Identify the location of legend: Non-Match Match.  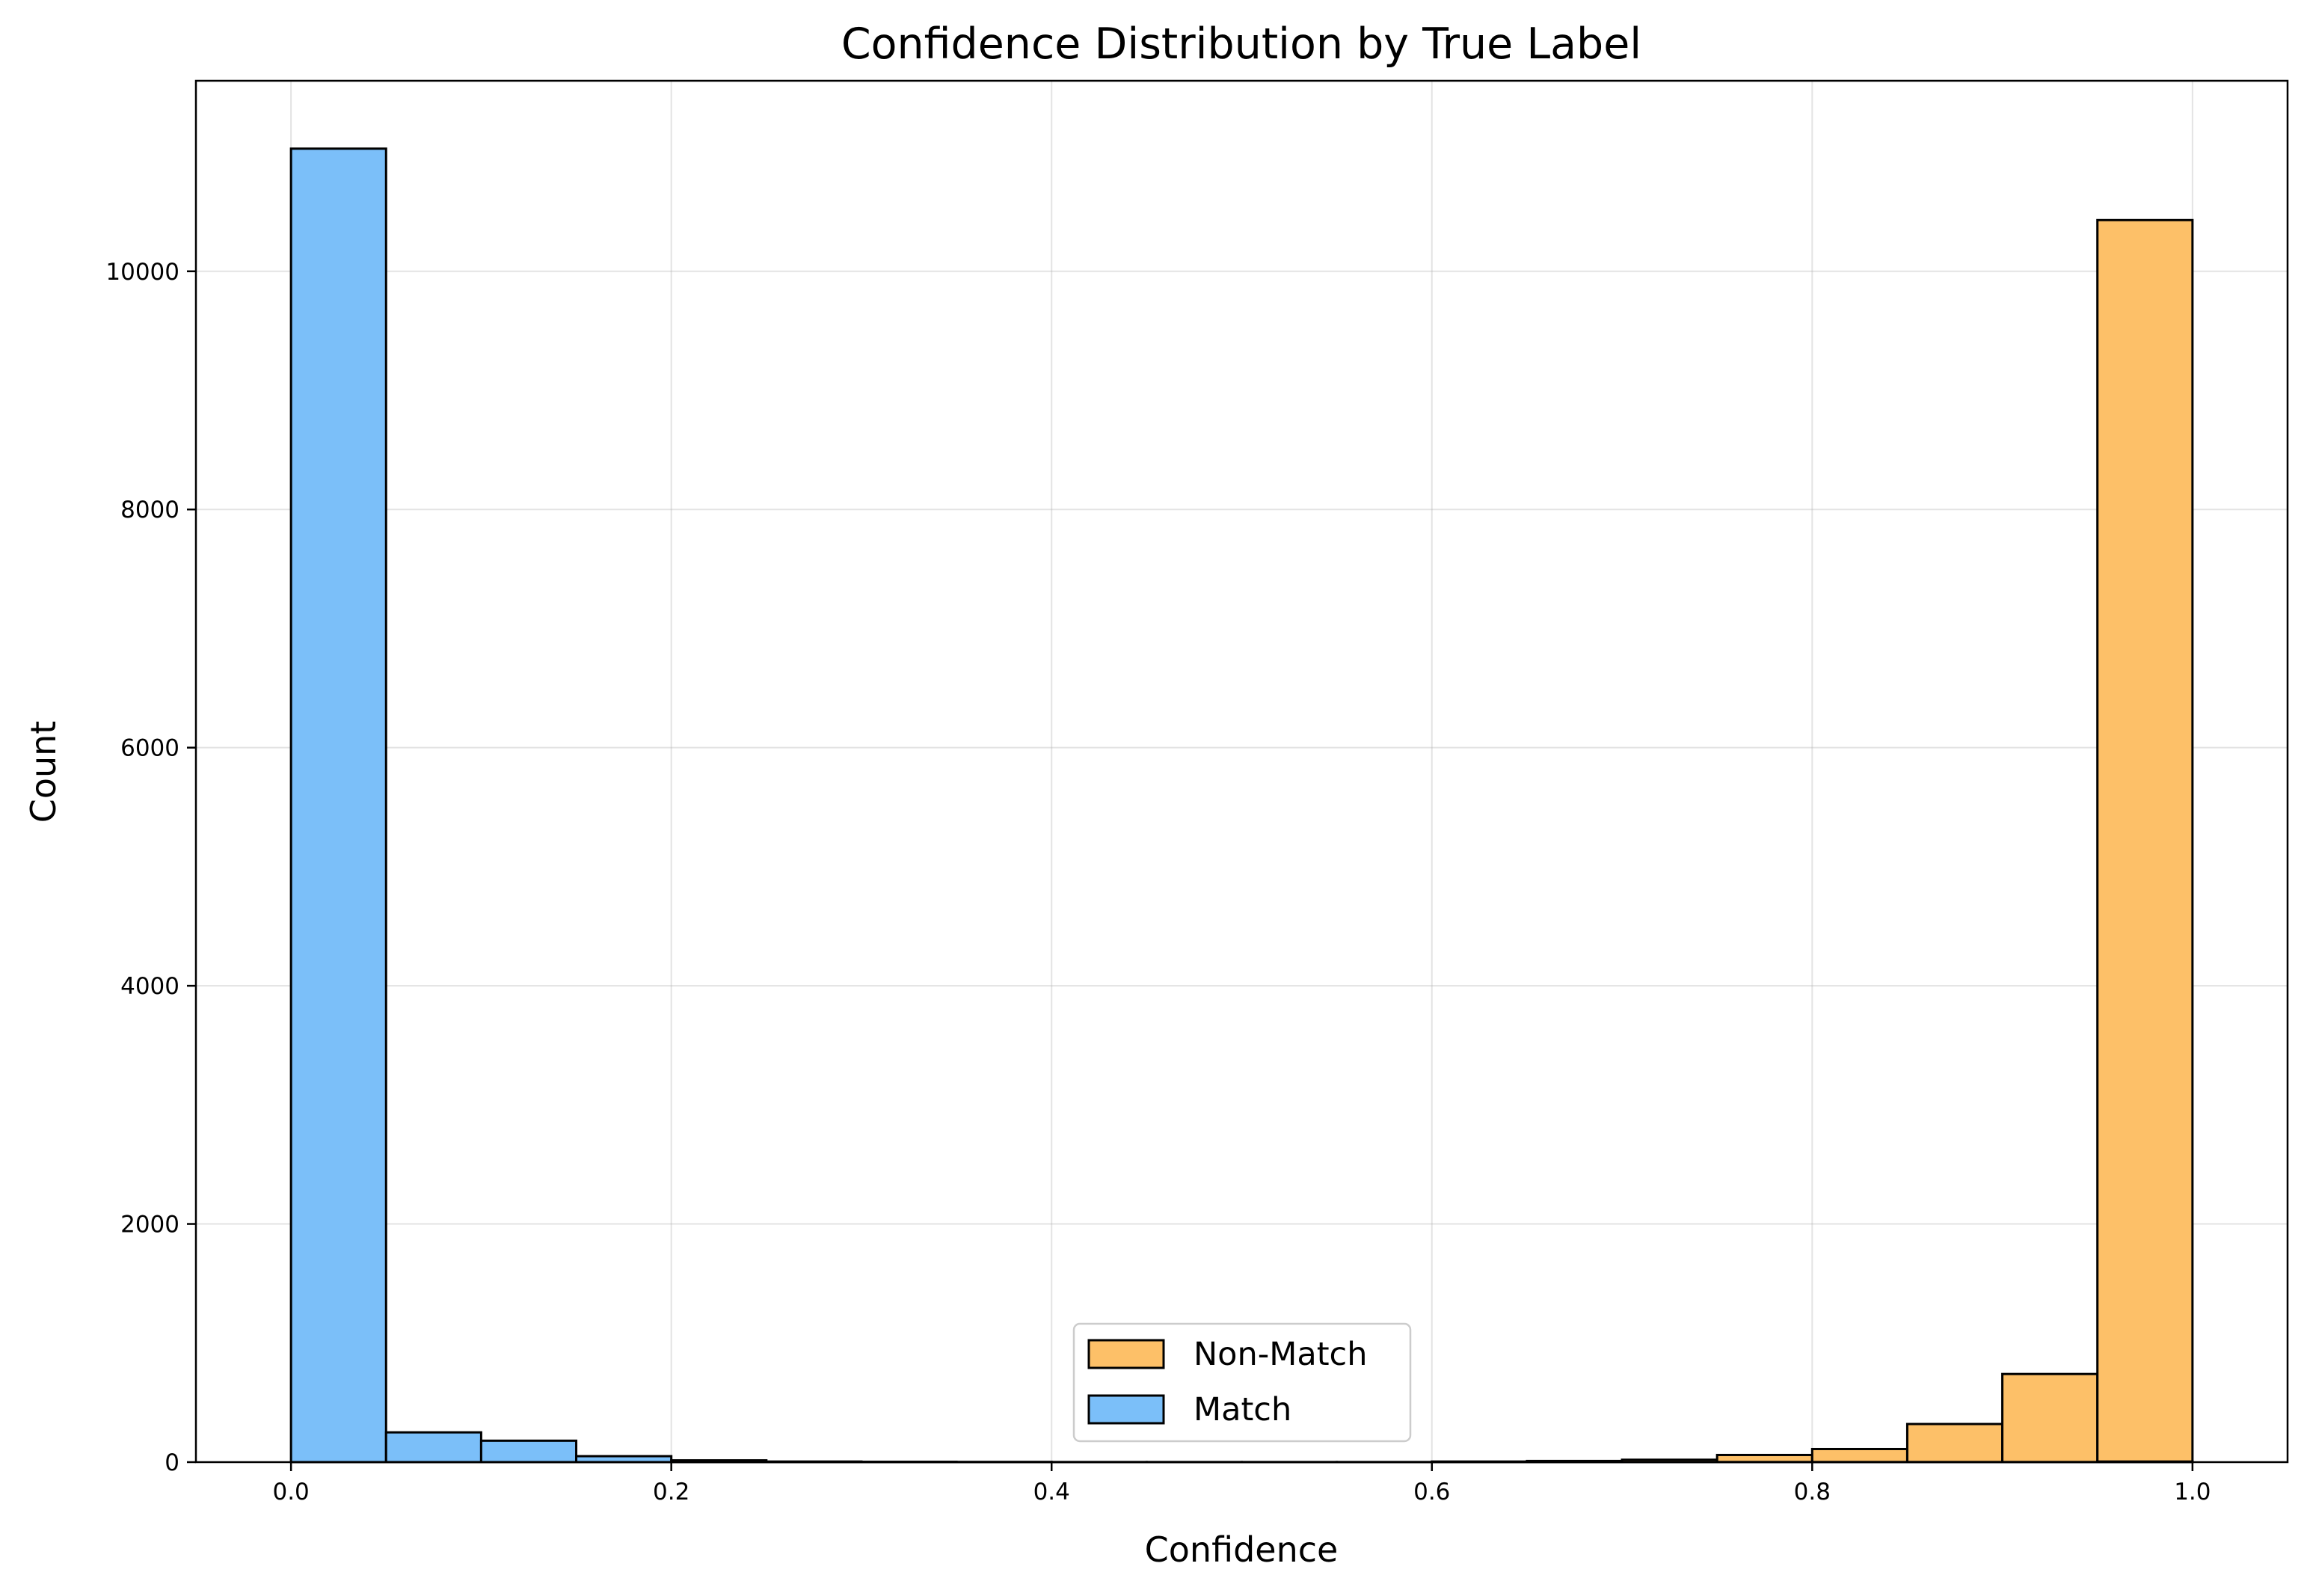
(1242, 1382).